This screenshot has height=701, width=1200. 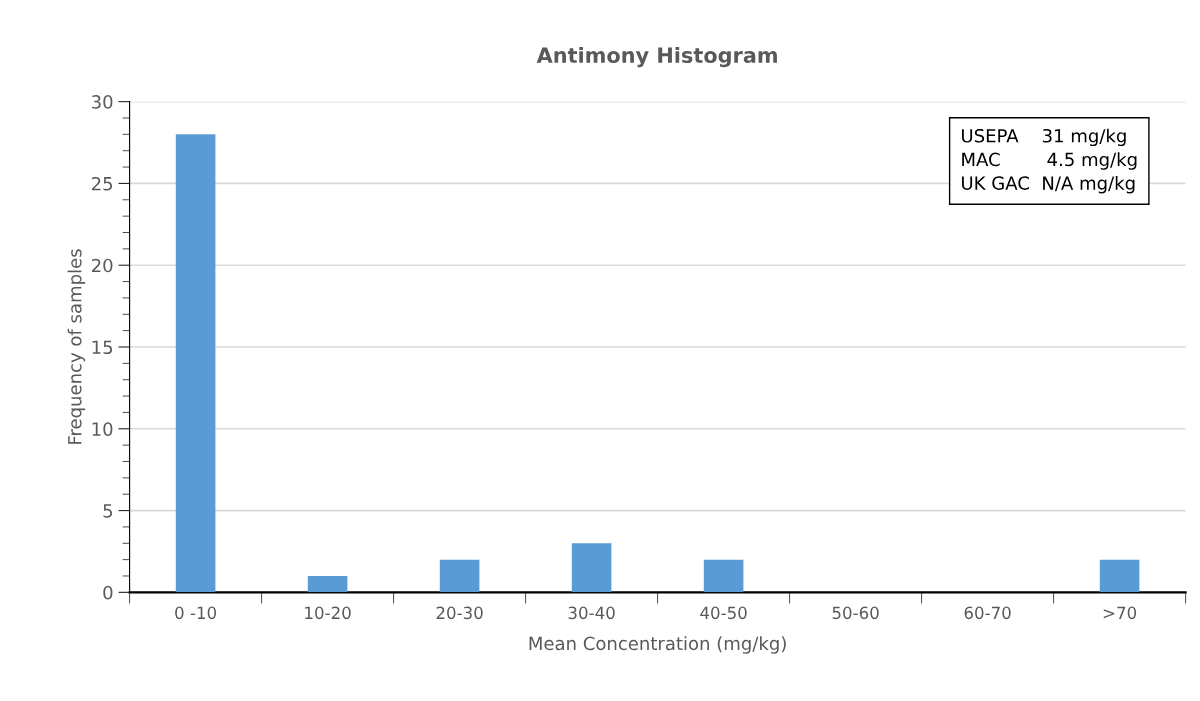 What do you see at coordinates (1044, 137) in the screenshot?
I see `annotation: USEPA 31 mg/kg` at bounding box center [1044, 137].